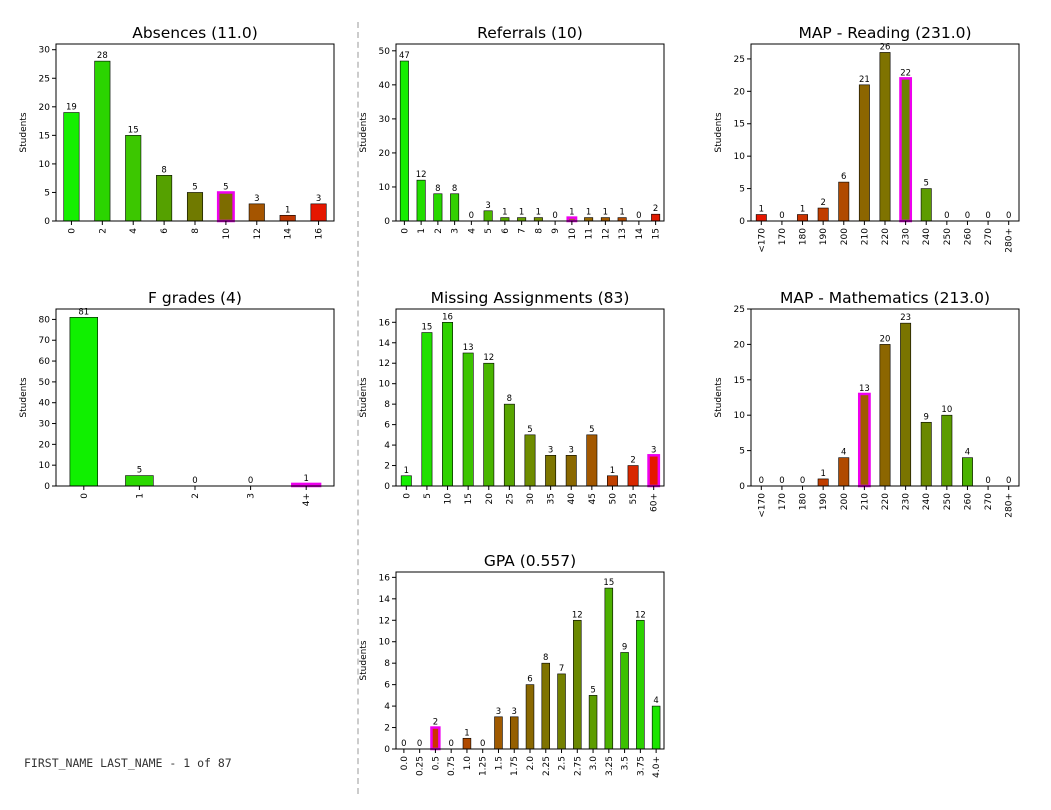 The width and height of the screenshot is (1051, 810). What do you see at coordinates (864, 80) in the screenshot?
I see `bar-value-label: 21` at bounding box center [864, 80].